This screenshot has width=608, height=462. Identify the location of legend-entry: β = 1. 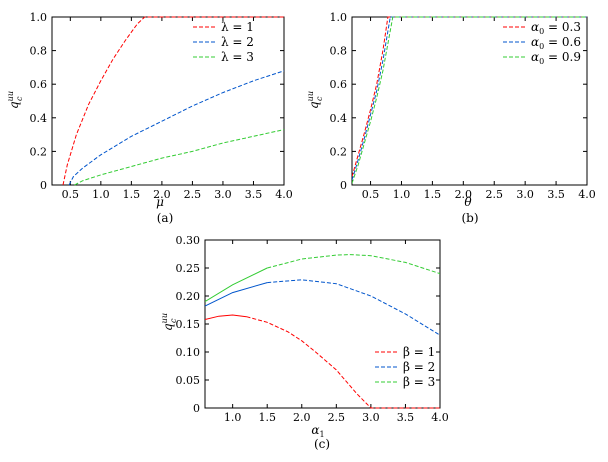
(419, 352).